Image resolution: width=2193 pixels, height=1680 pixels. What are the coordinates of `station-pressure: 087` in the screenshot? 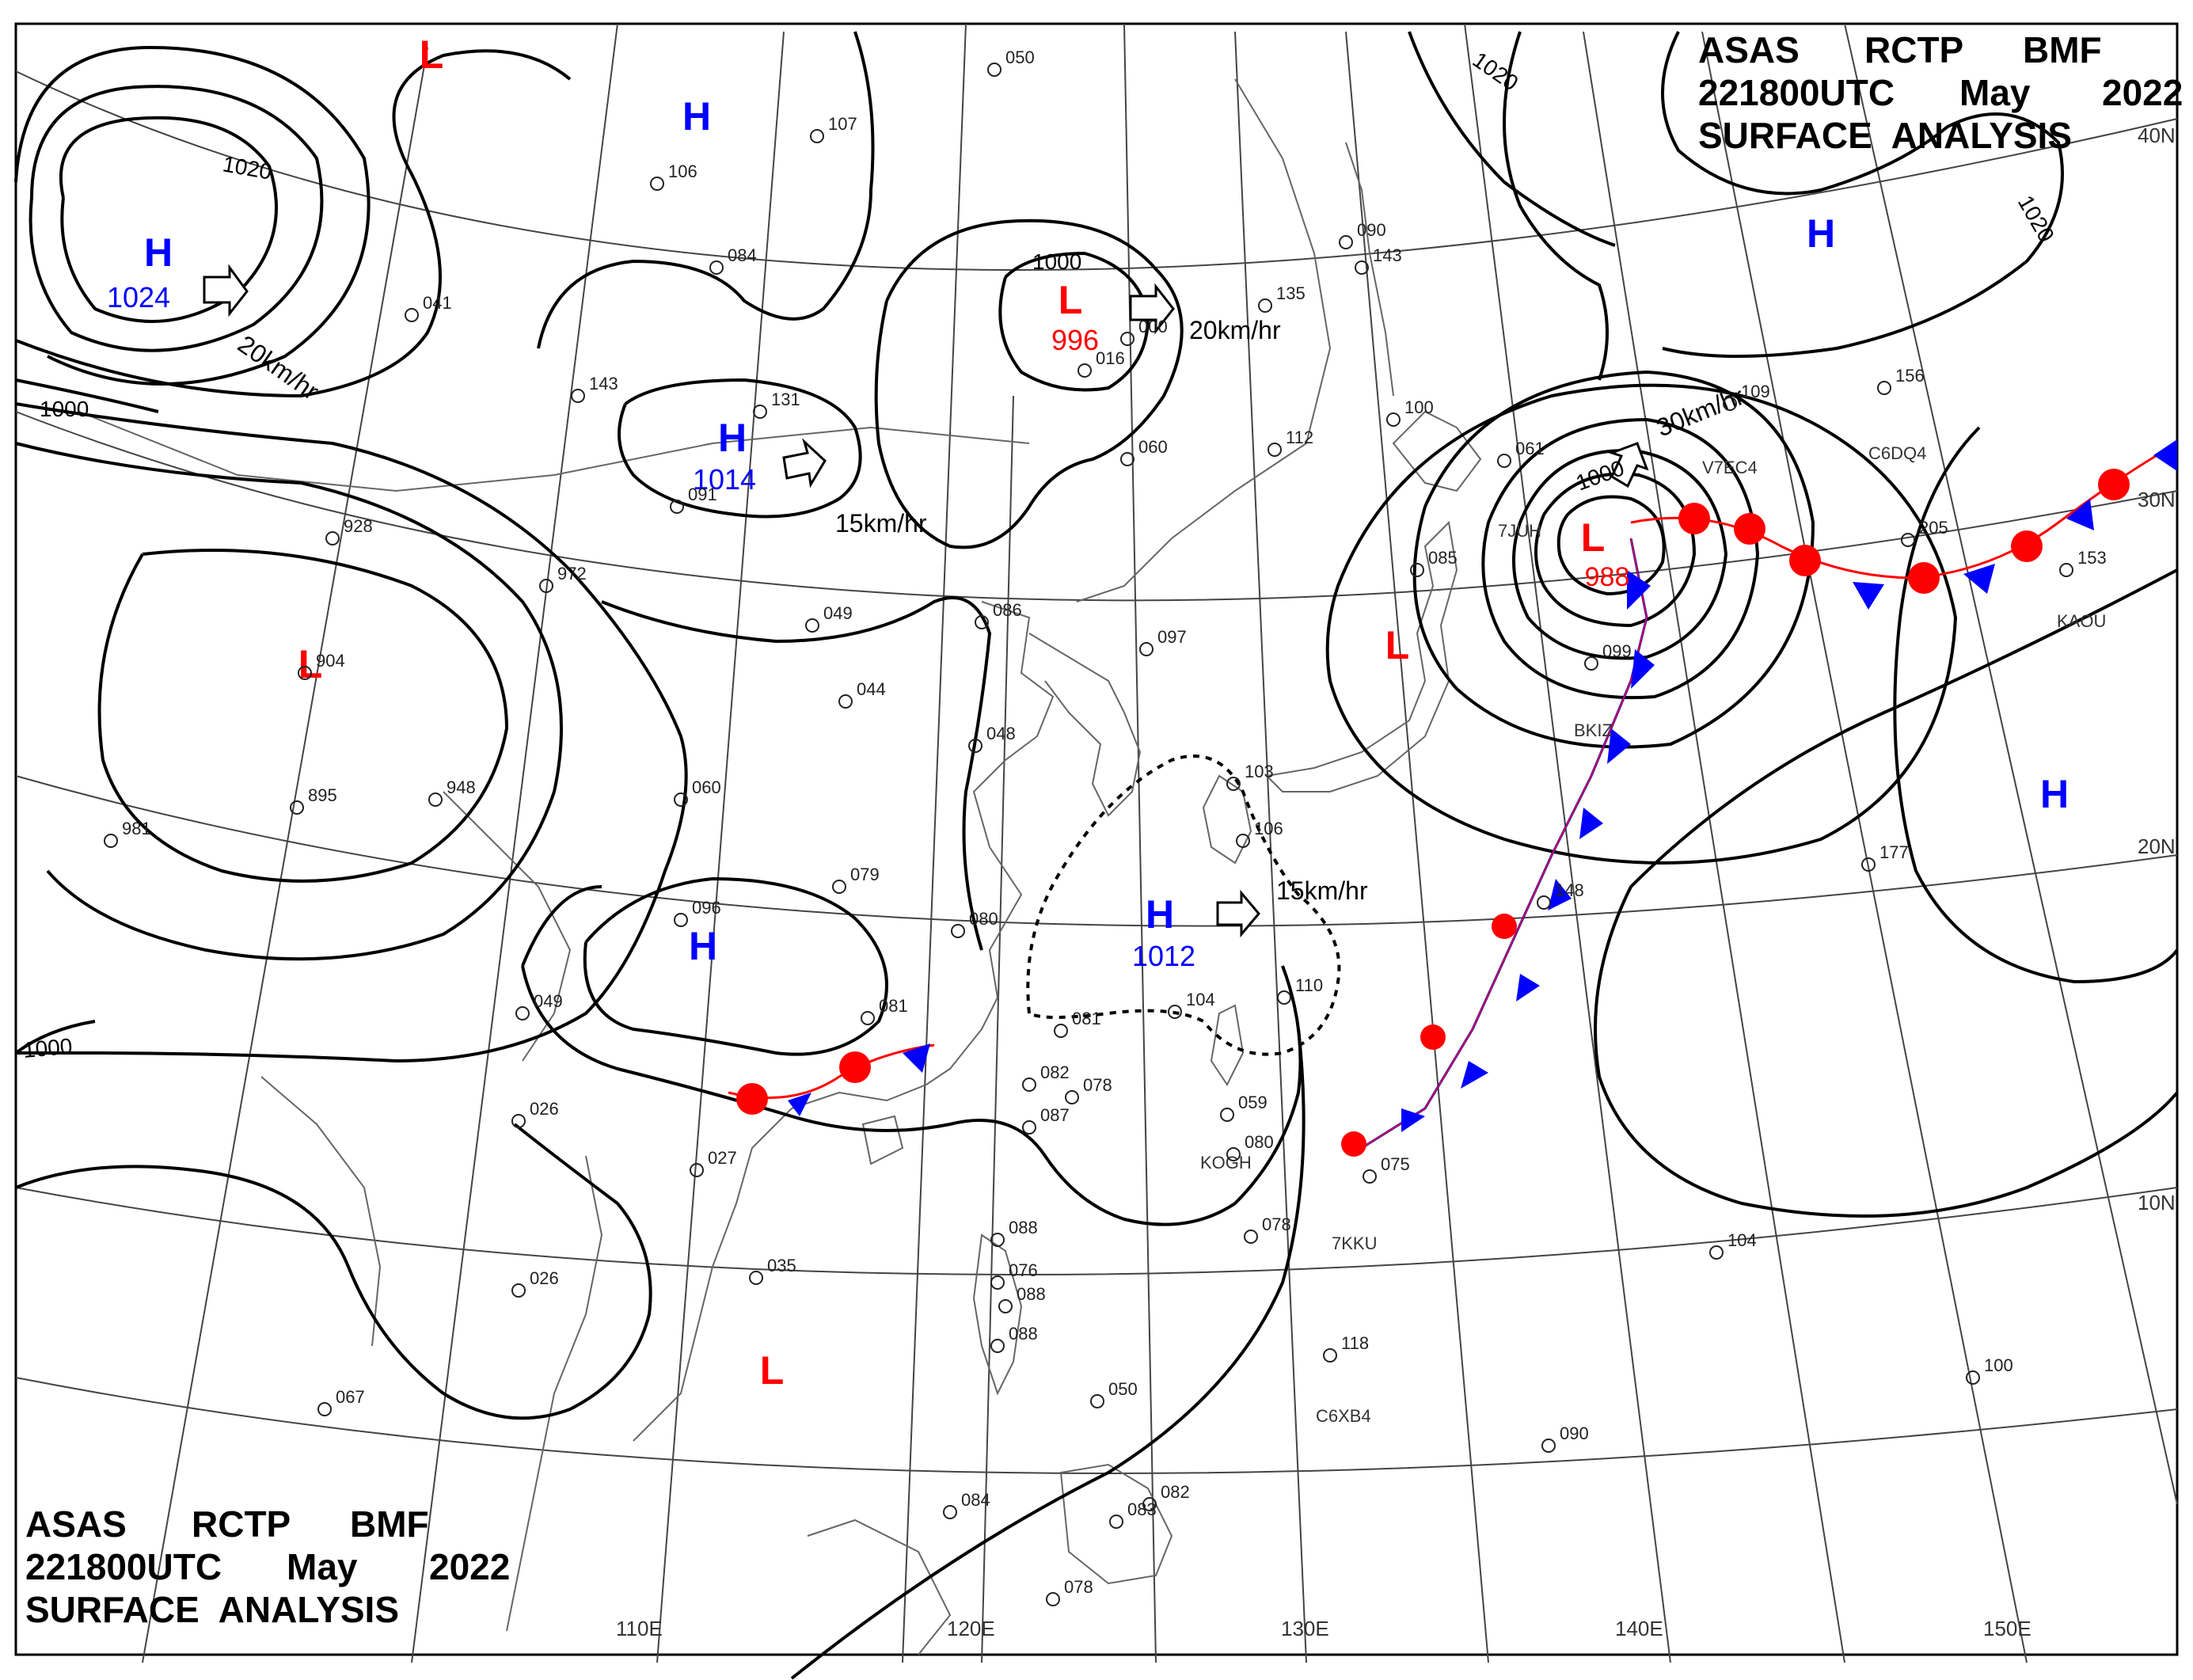 It's located at (1055, 1115).